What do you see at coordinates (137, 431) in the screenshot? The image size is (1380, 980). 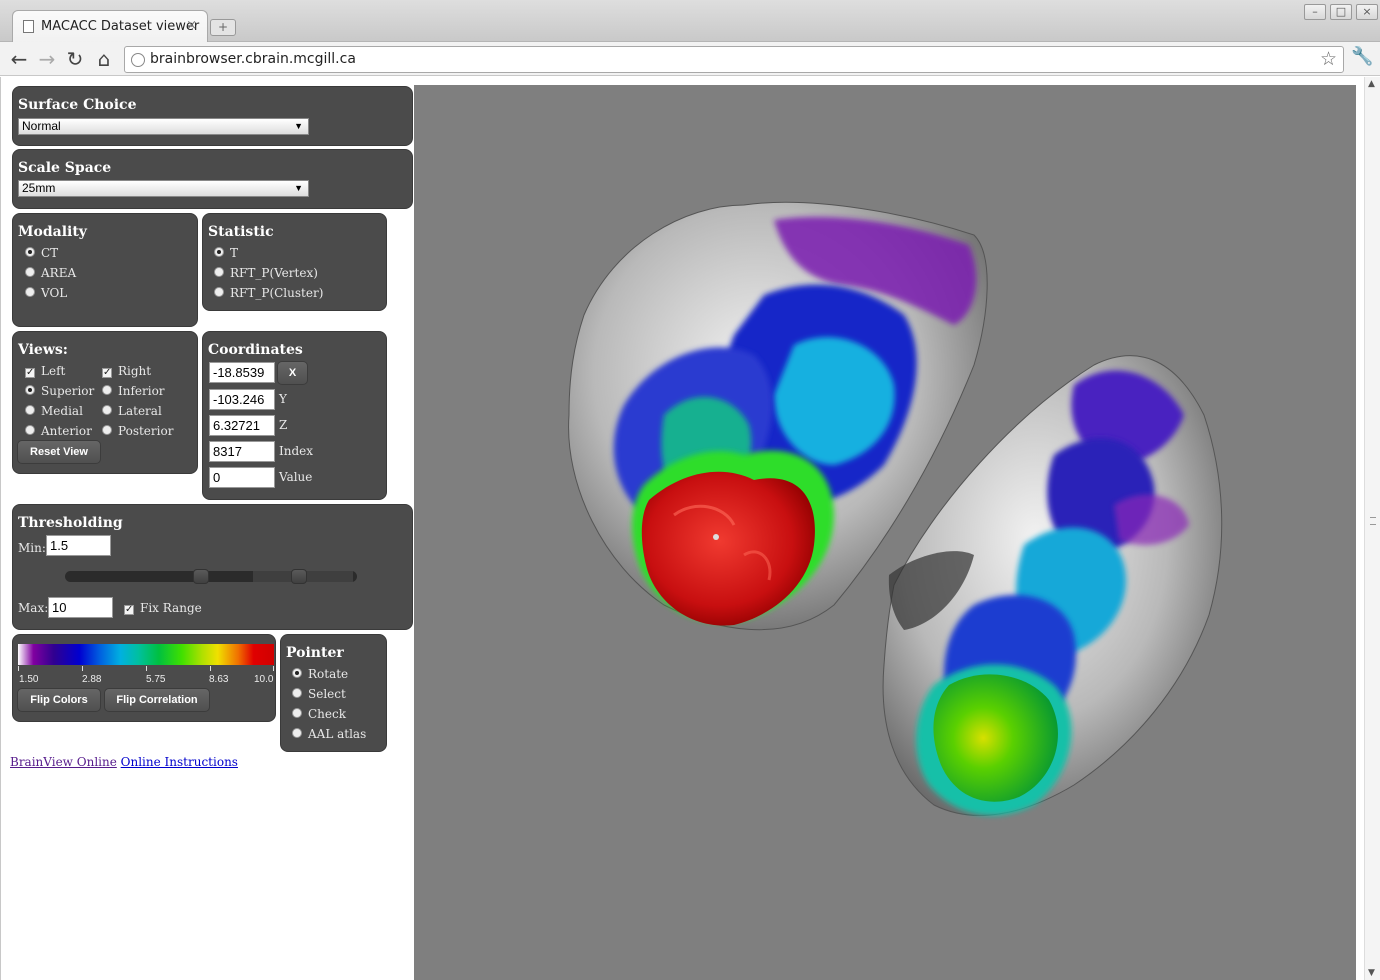 I see `view-posterior-radio: Posterior` at bounding box center [137, 431].